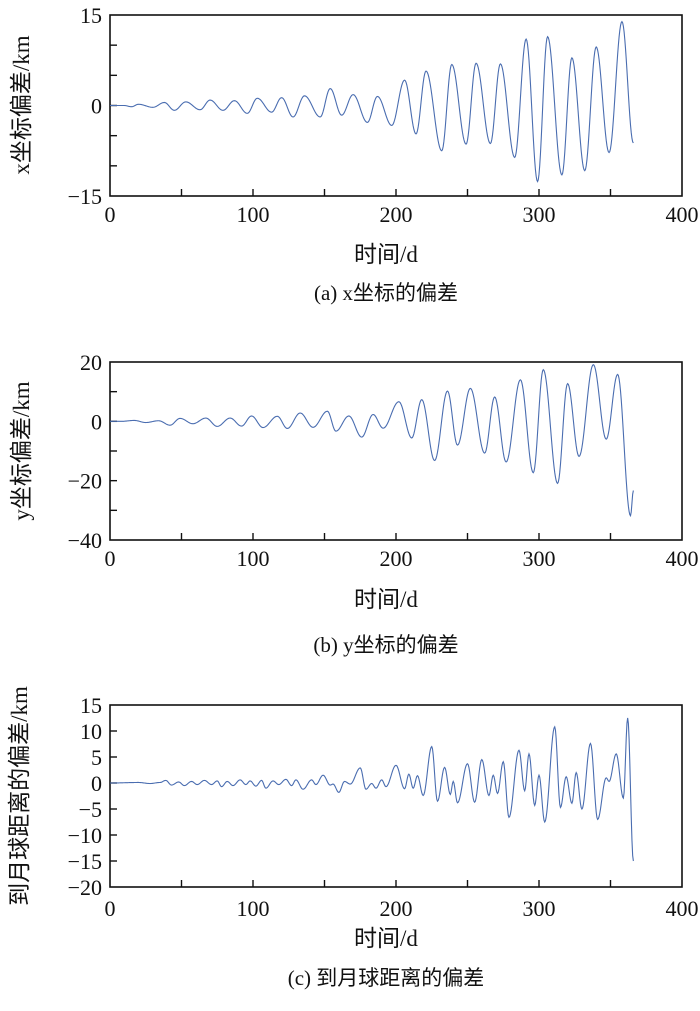 Image resolution: width=700 pixels, height=1011 pixels. Describe the element at coordinates (91, 731) in the screenshot. I see `y-tick-label: 10` at that location.